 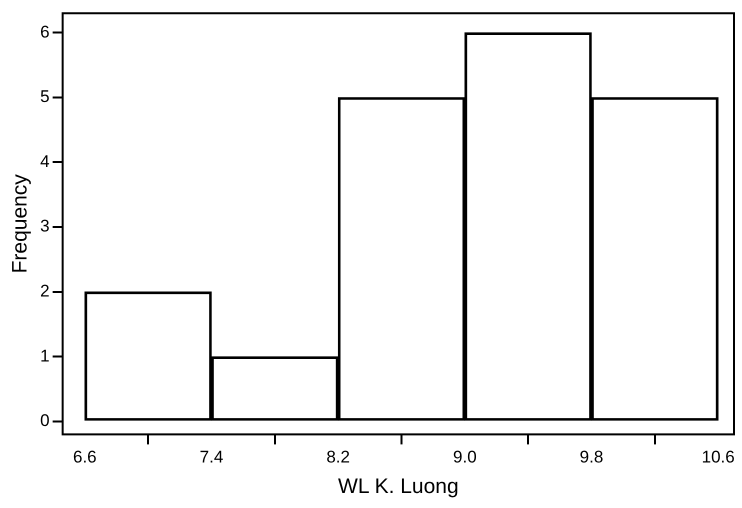 I want to click on y-tick-label: 0, so click(x=45, y=420).